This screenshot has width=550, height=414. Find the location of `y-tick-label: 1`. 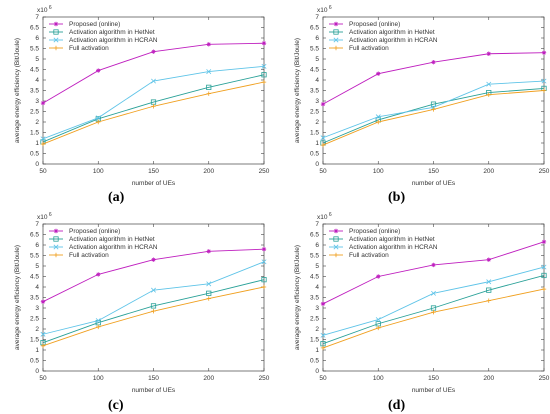

y-tick-label: 1 is located at coordinates (317, 143).